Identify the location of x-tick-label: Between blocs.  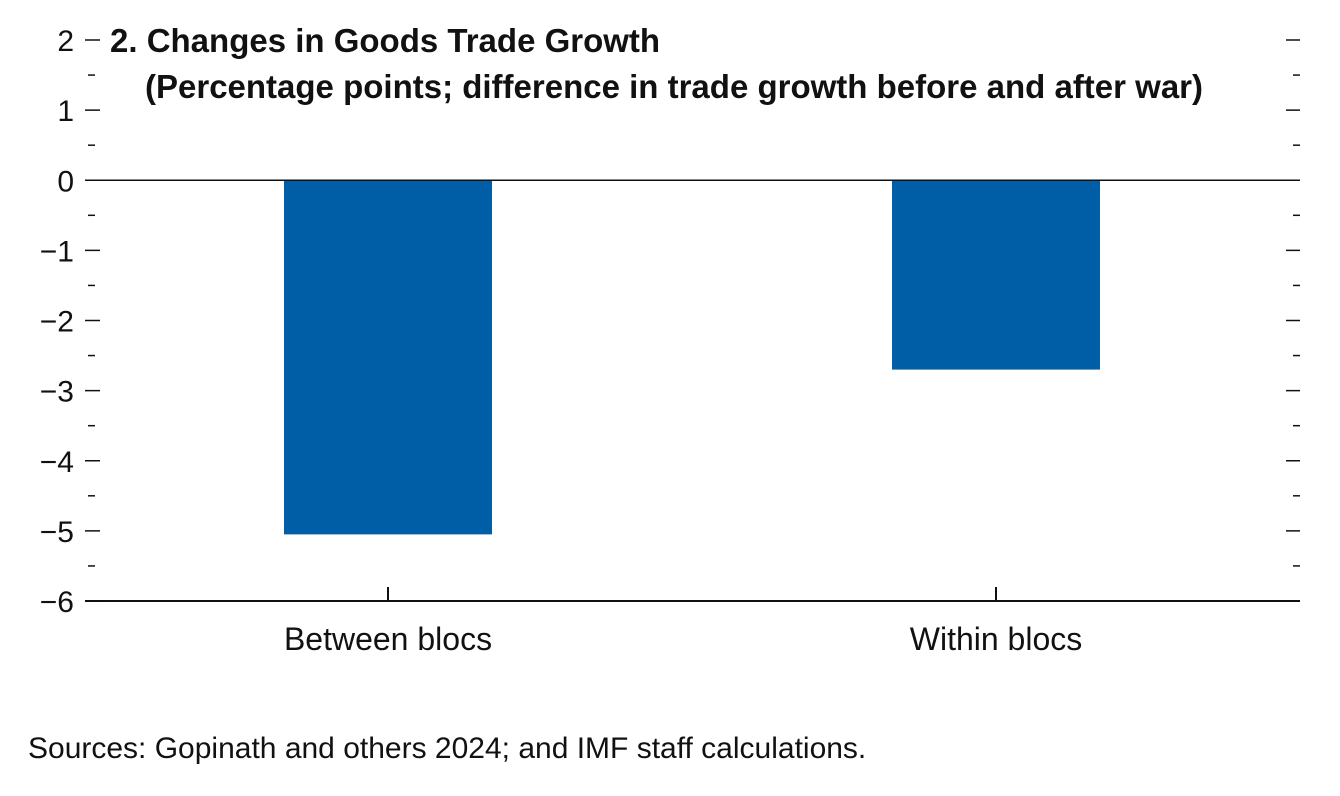
(388, 639).